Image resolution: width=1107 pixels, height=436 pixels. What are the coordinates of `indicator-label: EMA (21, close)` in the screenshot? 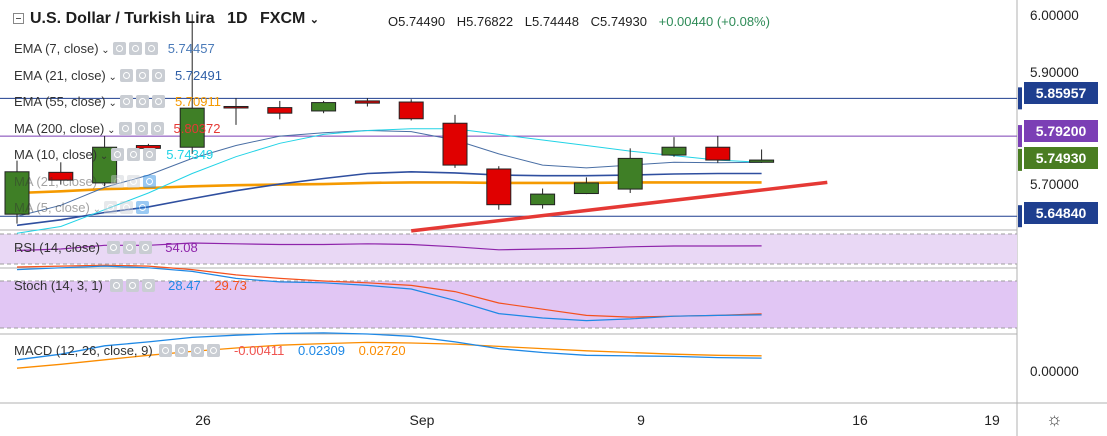 It's located at (60, 75).